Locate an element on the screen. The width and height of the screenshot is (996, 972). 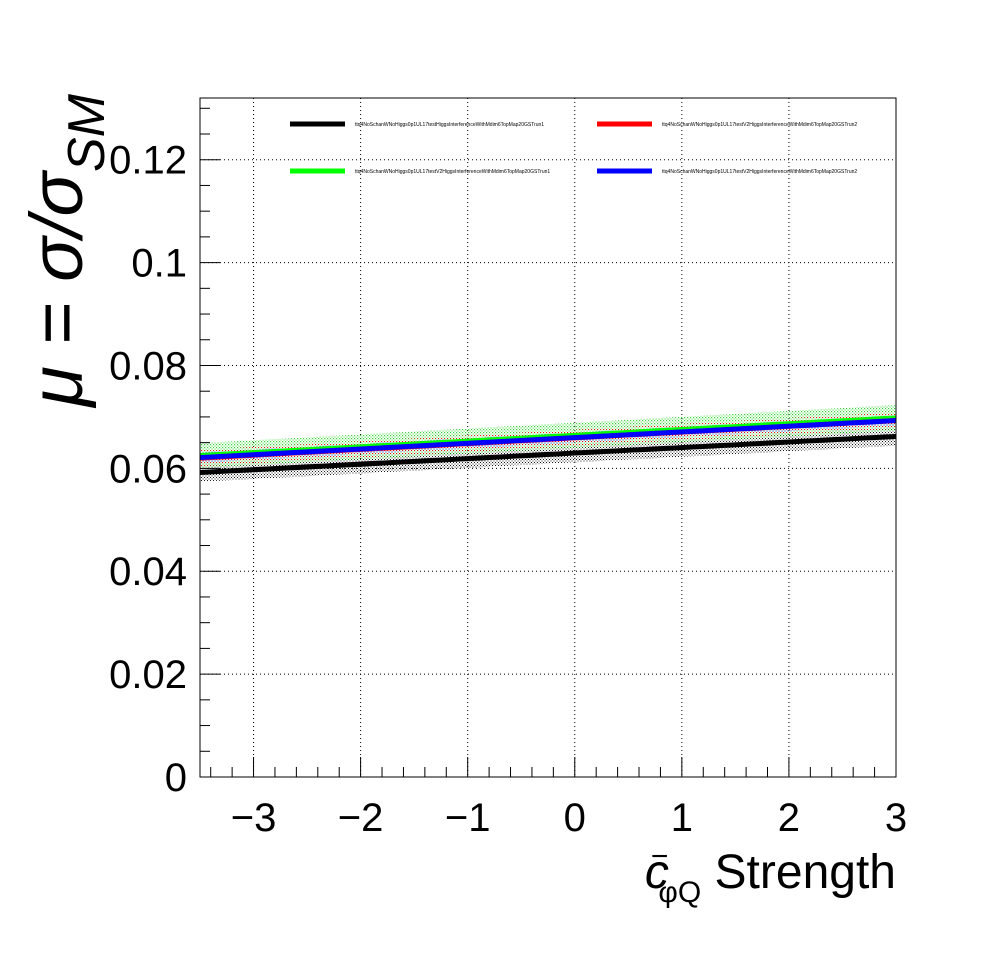
y-axis-title-prefix: μ = σ/σ is located at coordinates (56, 289).